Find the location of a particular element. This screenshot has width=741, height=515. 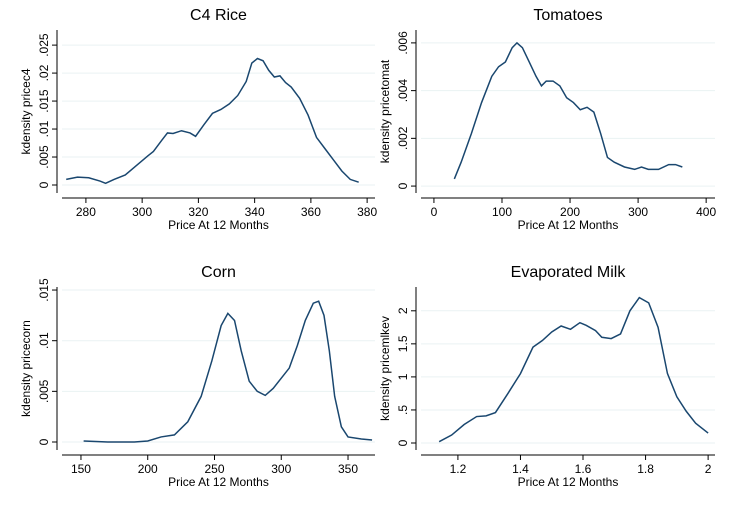

x-tick-label: 360 is located at coordinates (311, 212).